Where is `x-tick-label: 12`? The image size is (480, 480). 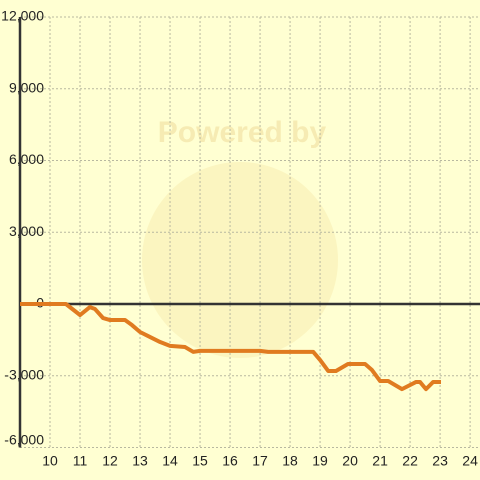 x-tick-label: 12 is located at coordinates (110, 461).